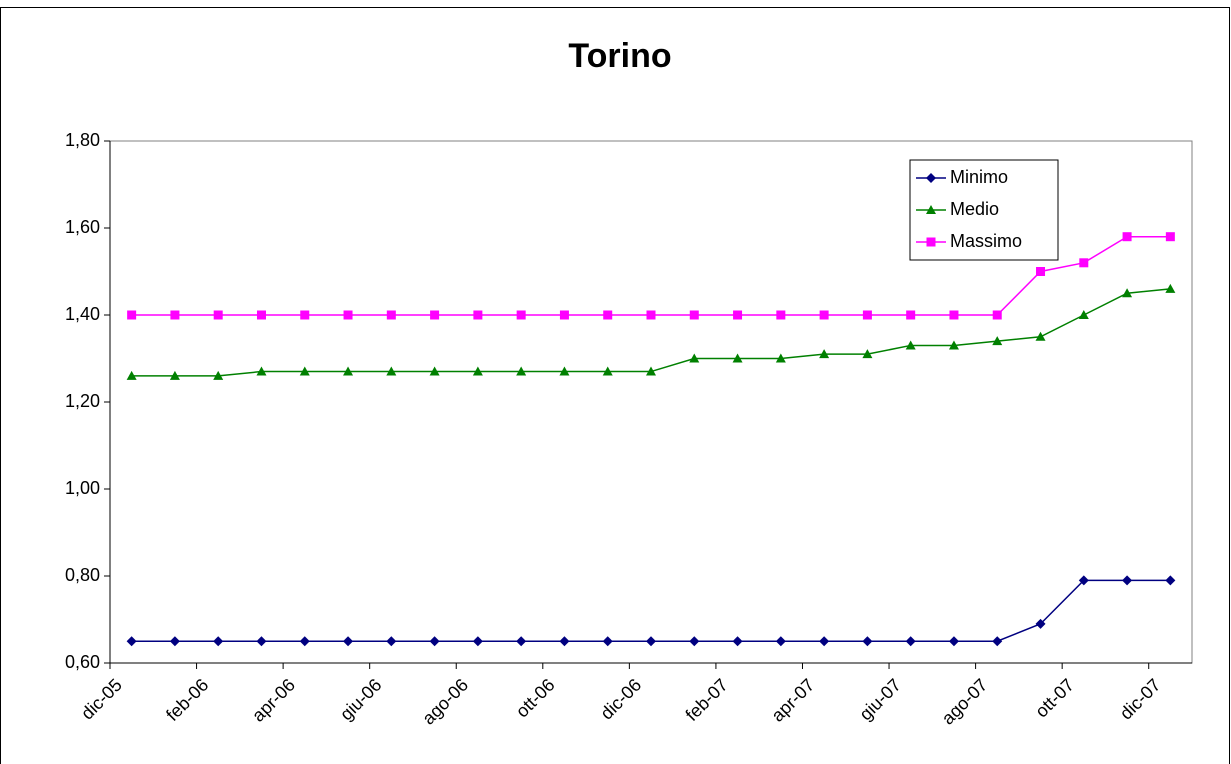 The image size is (1231, 764). Describe the element at coordinates (82, 662) in the screenshot. I see `y-tick-label: 0,60` at that location.